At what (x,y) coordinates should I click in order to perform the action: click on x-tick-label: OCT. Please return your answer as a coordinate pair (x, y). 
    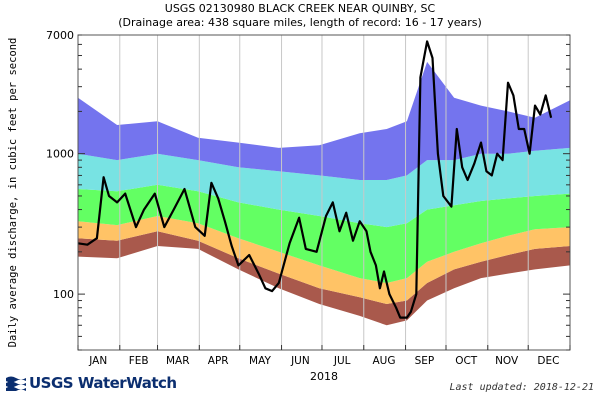
    Looking at the image, I should click on (466, 361).